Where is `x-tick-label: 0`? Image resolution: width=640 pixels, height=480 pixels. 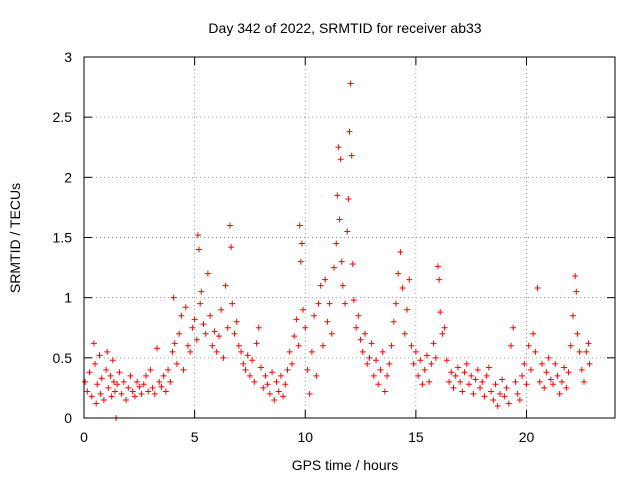
x-tick-label: 0 is located at coordinates (84, 437).